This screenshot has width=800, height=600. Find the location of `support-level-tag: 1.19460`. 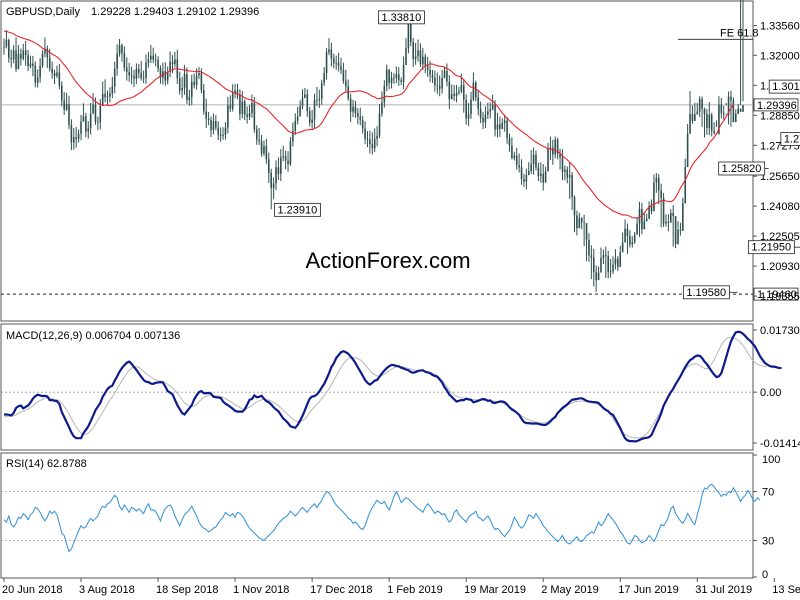

support-level-tag: 1.19460 is located at coordinates (776, 294).